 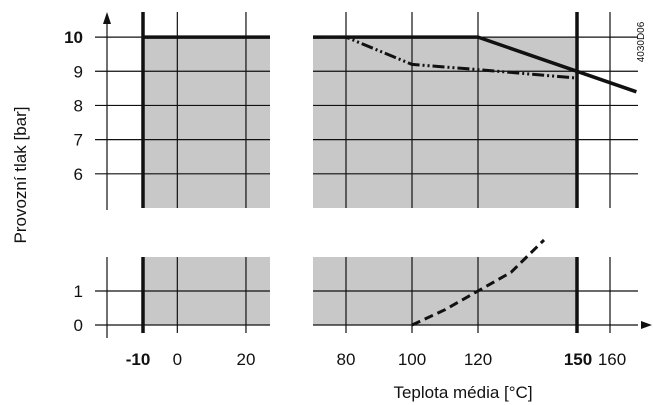 I want to click on shaded-region-panel, so click(x=206, y=122).